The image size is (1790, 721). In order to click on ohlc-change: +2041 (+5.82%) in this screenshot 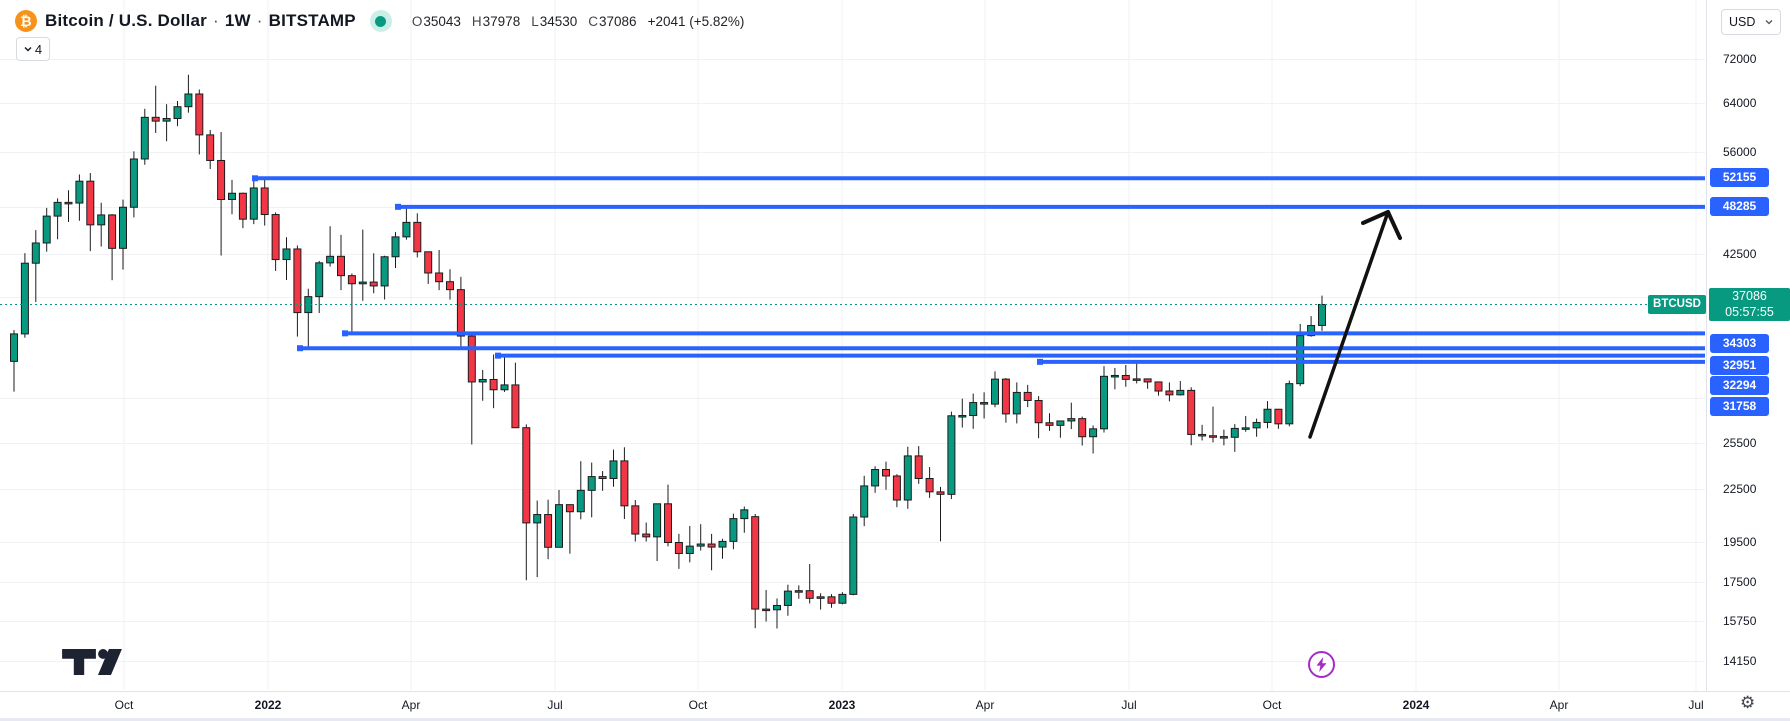, I will do `click(696, 21)`.